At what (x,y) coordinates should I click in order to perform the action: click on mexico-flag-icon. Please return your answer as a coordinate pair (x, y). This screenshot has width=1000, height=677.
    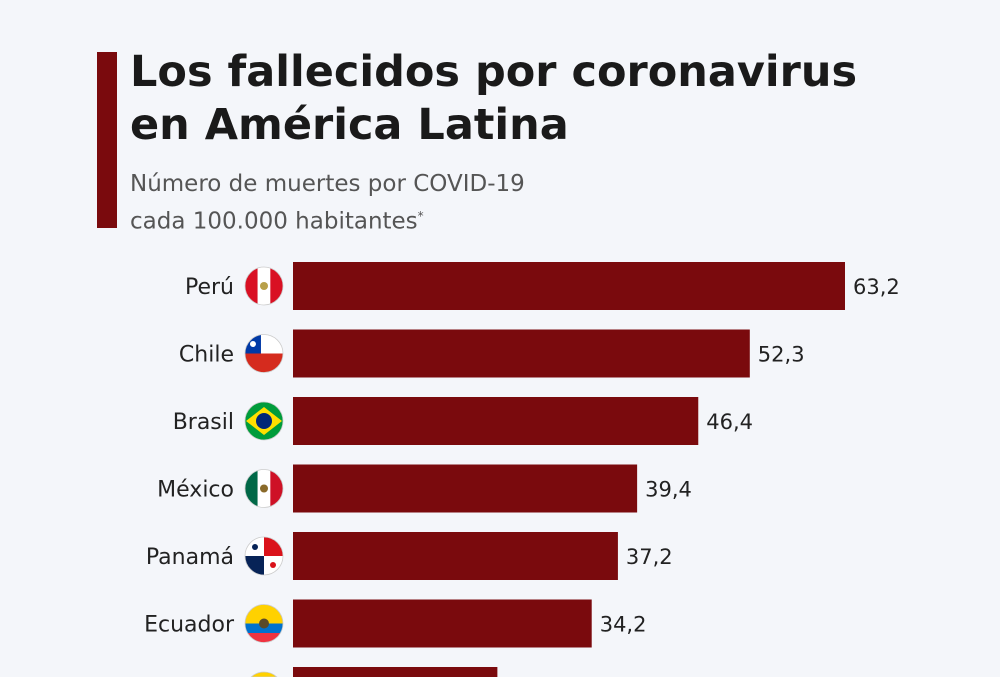
    Looking at the image, I should click on (264, 488).